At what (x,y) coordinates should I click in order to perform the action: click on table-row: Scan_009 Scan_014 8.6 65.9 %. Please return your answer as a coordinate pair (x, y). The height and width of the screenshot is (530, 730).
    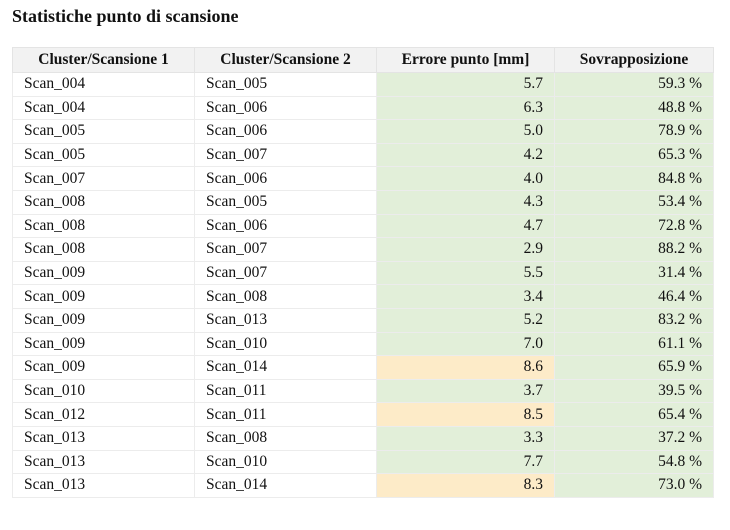
    Looking at the image, I should click on (363, 367).